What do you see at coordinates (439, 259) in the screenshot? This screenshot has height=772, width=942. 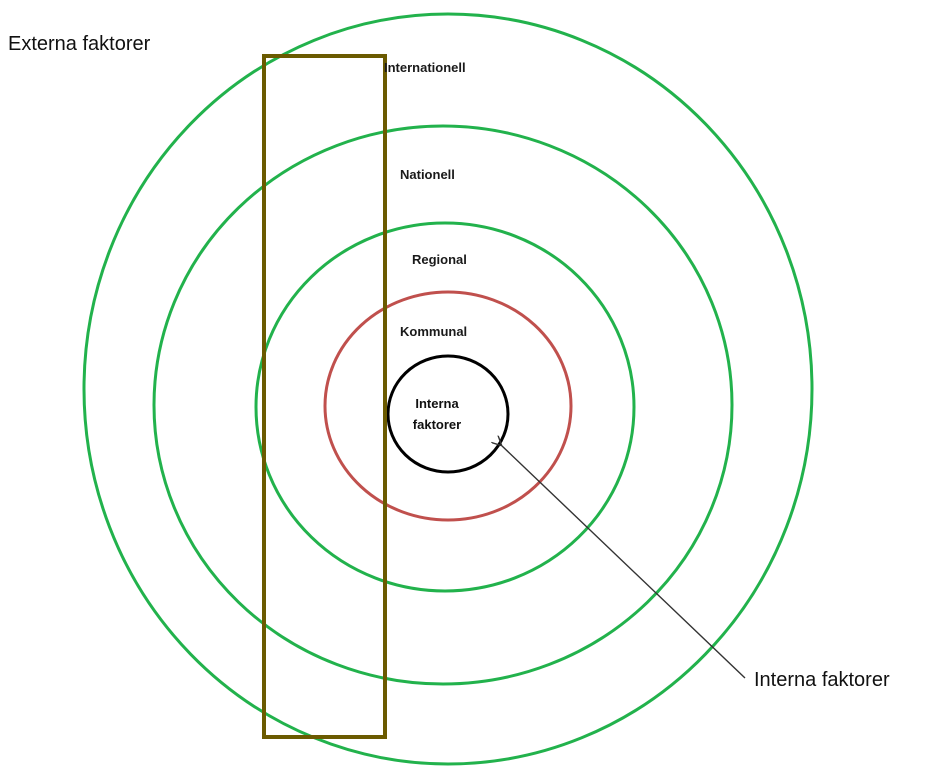 I see `regional-label: Regional` at bounding box center [439, 259].